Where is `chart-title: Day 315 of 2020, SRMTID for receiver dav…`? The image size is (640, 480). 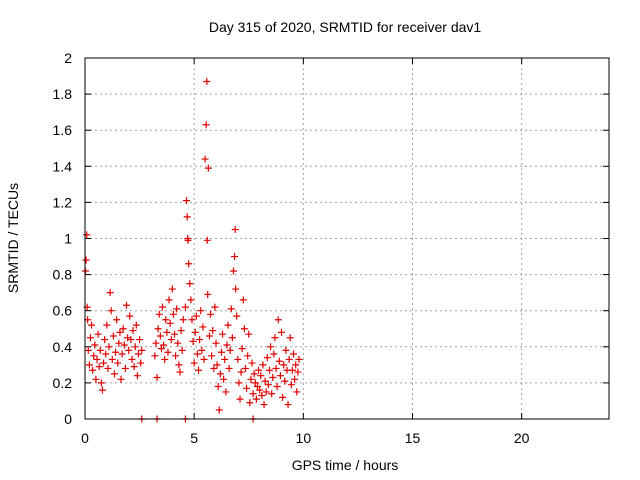 chart-title: Day 315 of 2020, SRMTID for receiver dav… is located at coordinates (345, 27).